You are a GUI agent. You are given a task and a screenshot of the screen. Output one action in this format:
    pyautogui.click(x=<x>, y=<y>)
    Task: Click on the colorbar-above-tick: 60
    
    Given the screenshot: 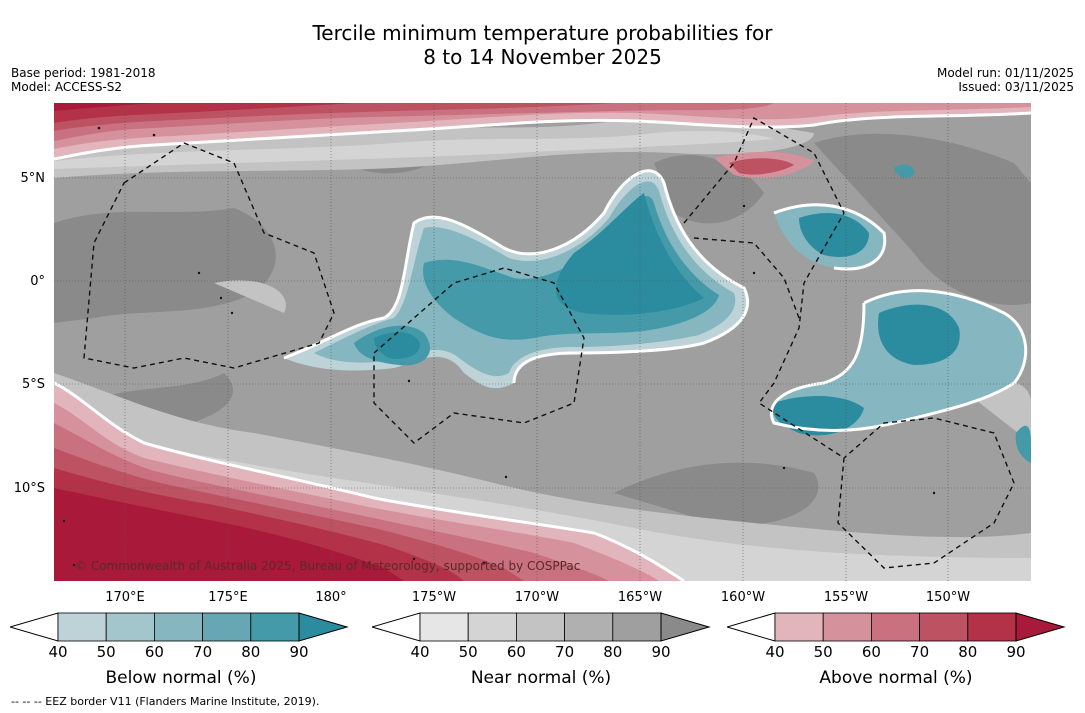 What is the action you would take?
    pyautogui.click(x=871, y=652)
    